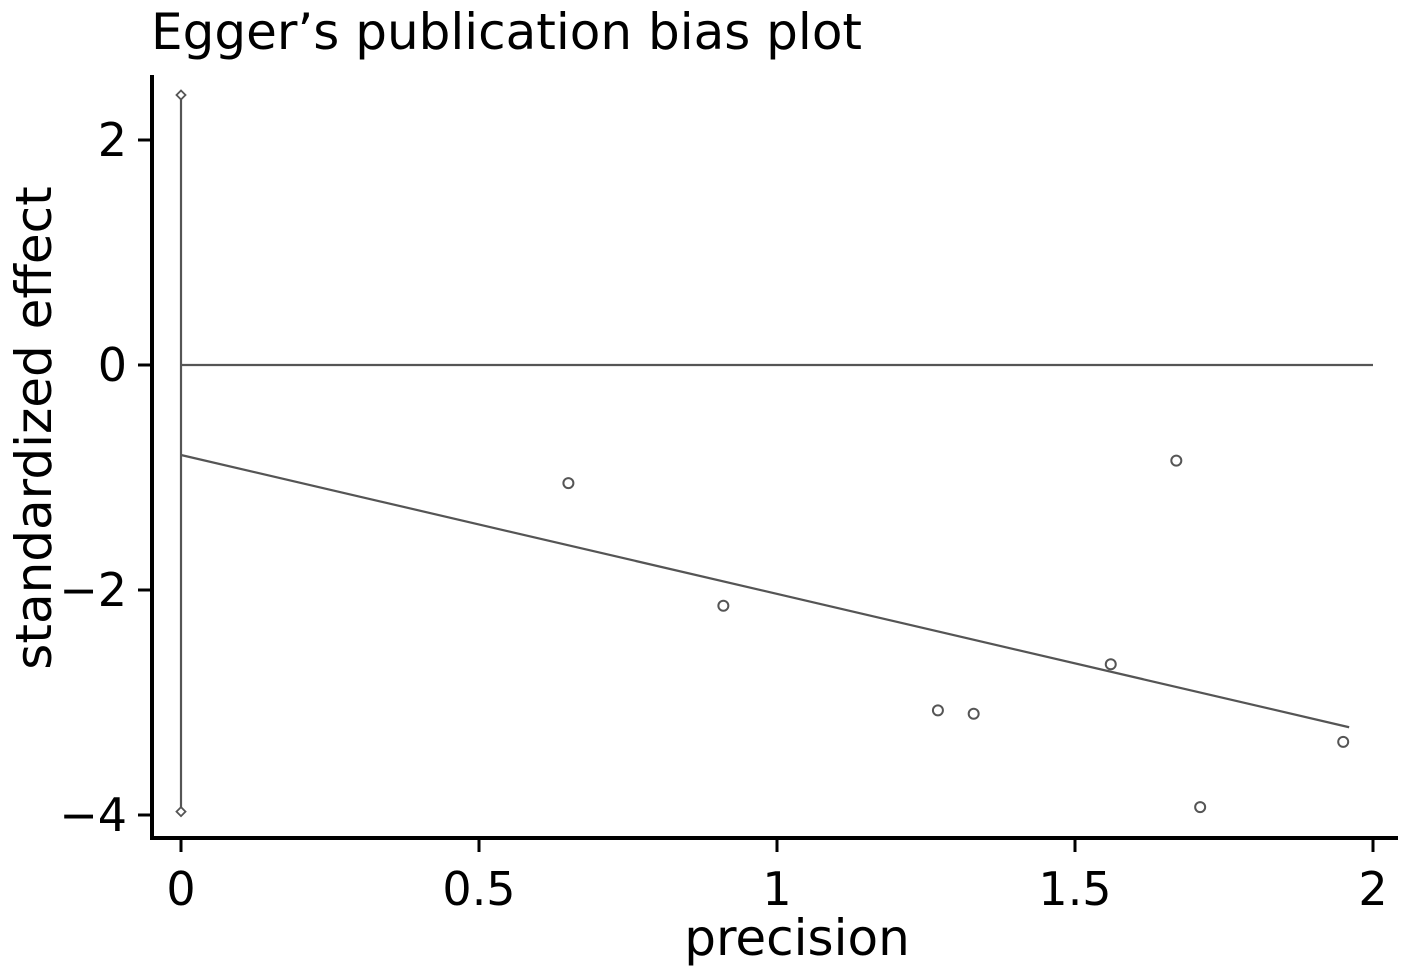  What do you see at coordinates (776, 889) in the screenshot?
I see `x-tick-label: 1` at bounding box center [776, 889].